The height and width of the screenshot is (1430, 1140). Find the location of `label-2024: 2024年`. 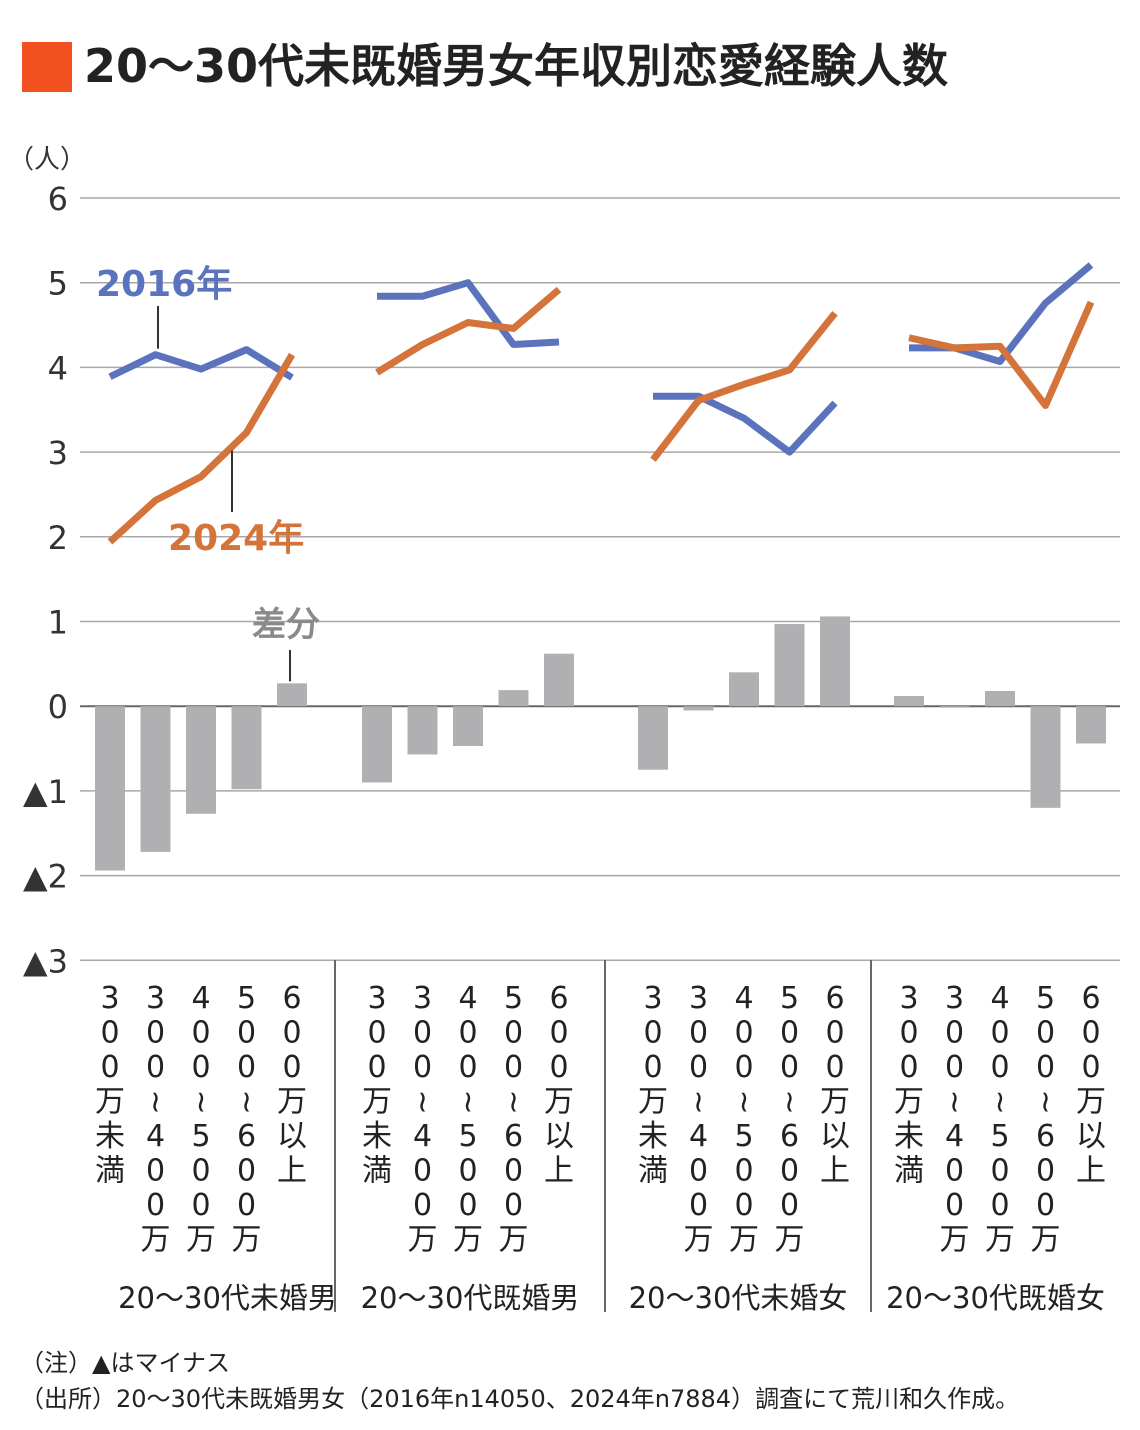

label-2024: 2024年 is located at coordinates (236, 538).